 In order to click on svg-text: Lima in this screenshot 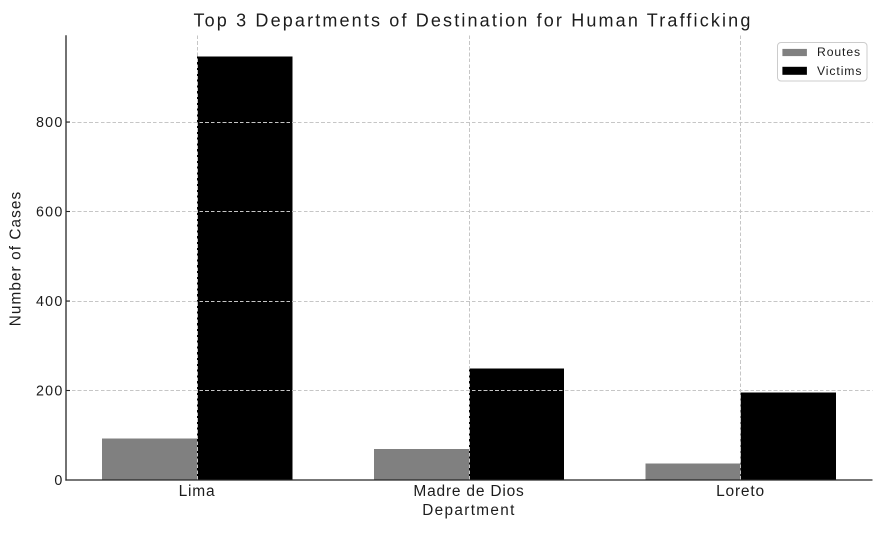, I will do `click(197, 491)`.